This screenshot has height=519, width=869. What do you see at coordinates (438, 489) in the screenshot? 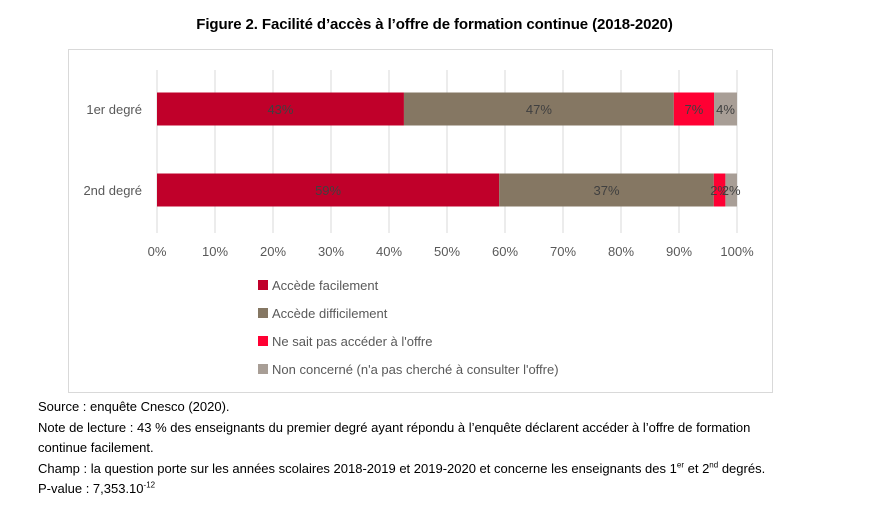
I see `pvalue-note: P-value : 7,353.10-12` at bounding box center [438, 489].